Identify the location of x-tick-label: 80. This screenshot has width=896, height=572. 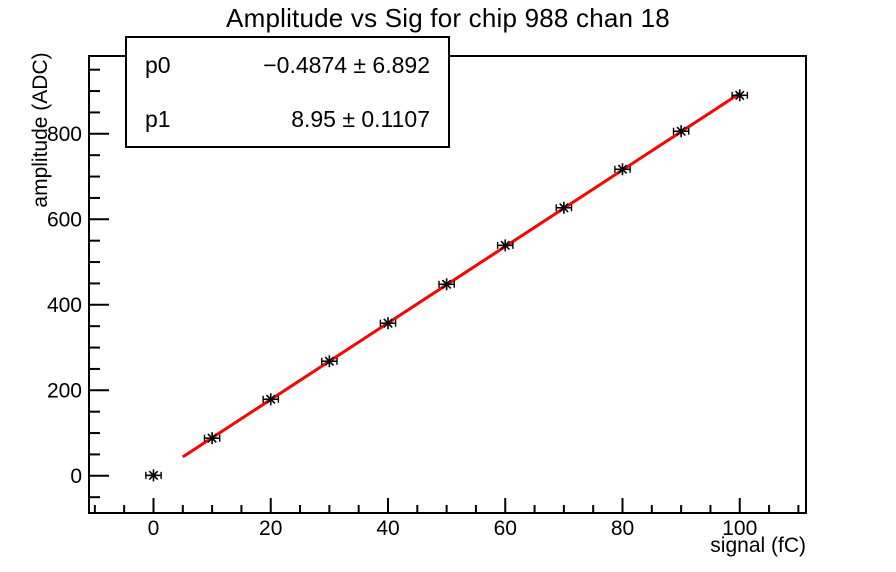
(622, 528).